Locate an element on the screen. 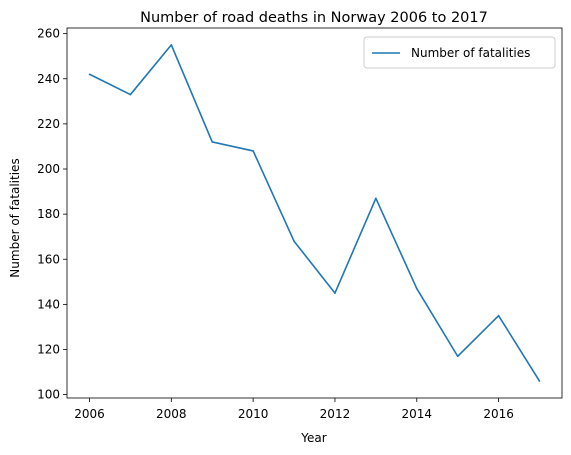 The height and width of the screenshot is (455, 571). y-tick-label: 120 is located at coordinates (48, 349).